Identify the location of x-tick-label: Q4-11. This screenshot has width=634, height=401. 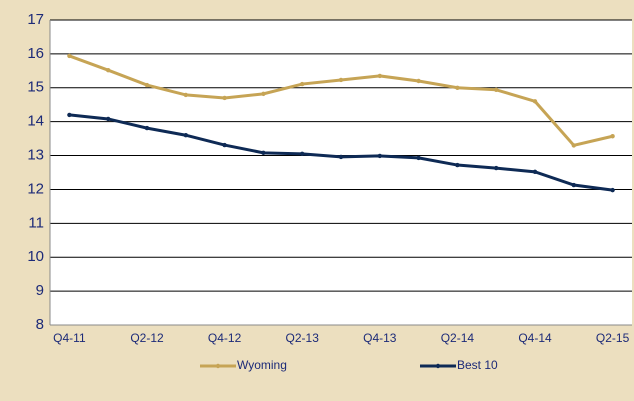
(69, 338).